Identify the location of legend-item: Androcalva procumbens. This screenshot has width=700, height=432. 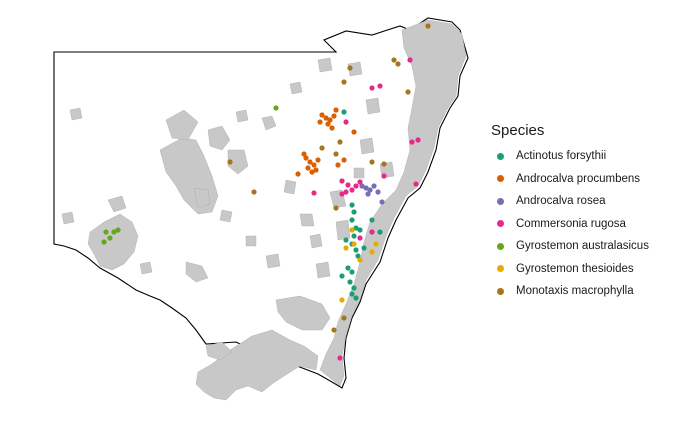
(570, 179).